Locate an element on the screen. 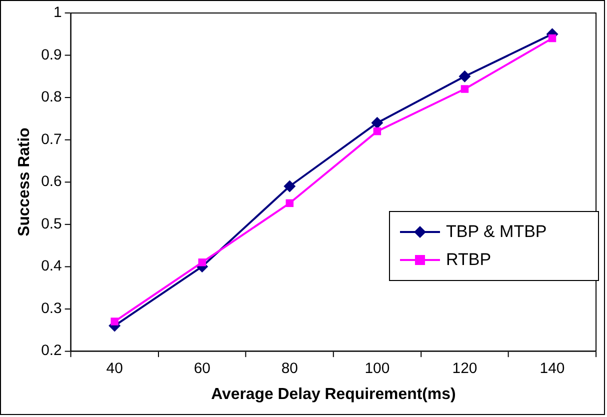 This screenshot has width=607, height=417. legend-label: TBP & MTBP is located at coordinates (496, 232).